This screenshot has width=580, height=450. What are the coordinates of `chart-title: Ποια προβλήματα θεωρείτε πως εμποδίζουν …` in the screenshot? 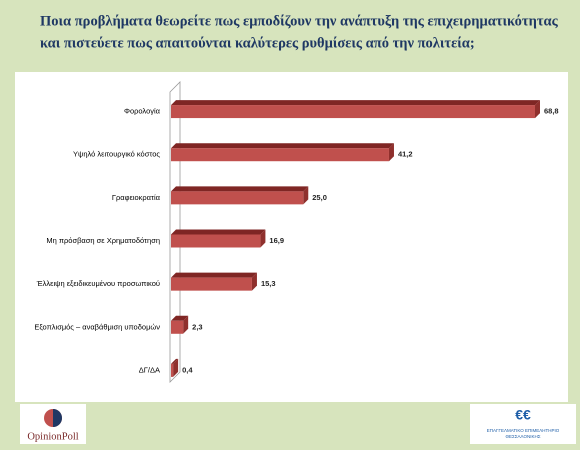 It's located at (299, 21).